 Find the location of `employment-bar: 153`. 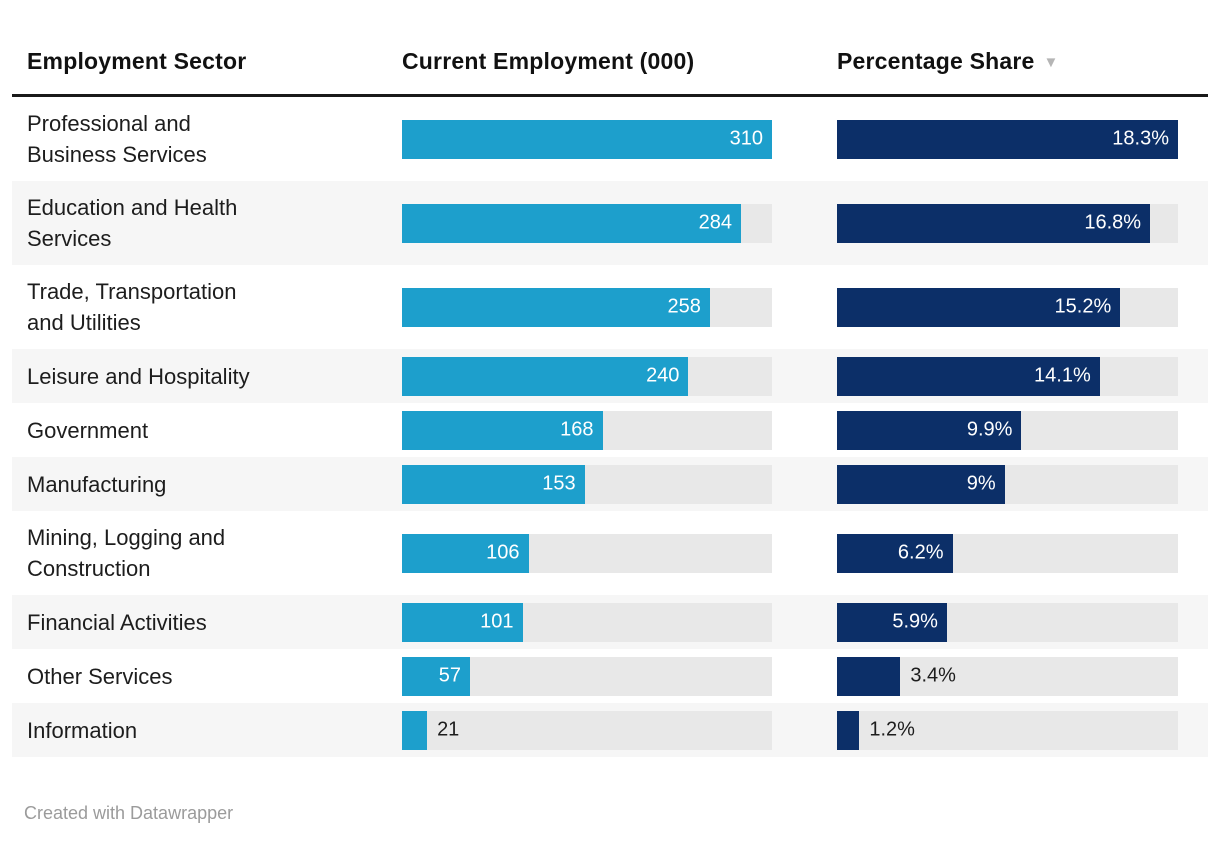

employment-bar: 153 is located at coordinates (493, 484).